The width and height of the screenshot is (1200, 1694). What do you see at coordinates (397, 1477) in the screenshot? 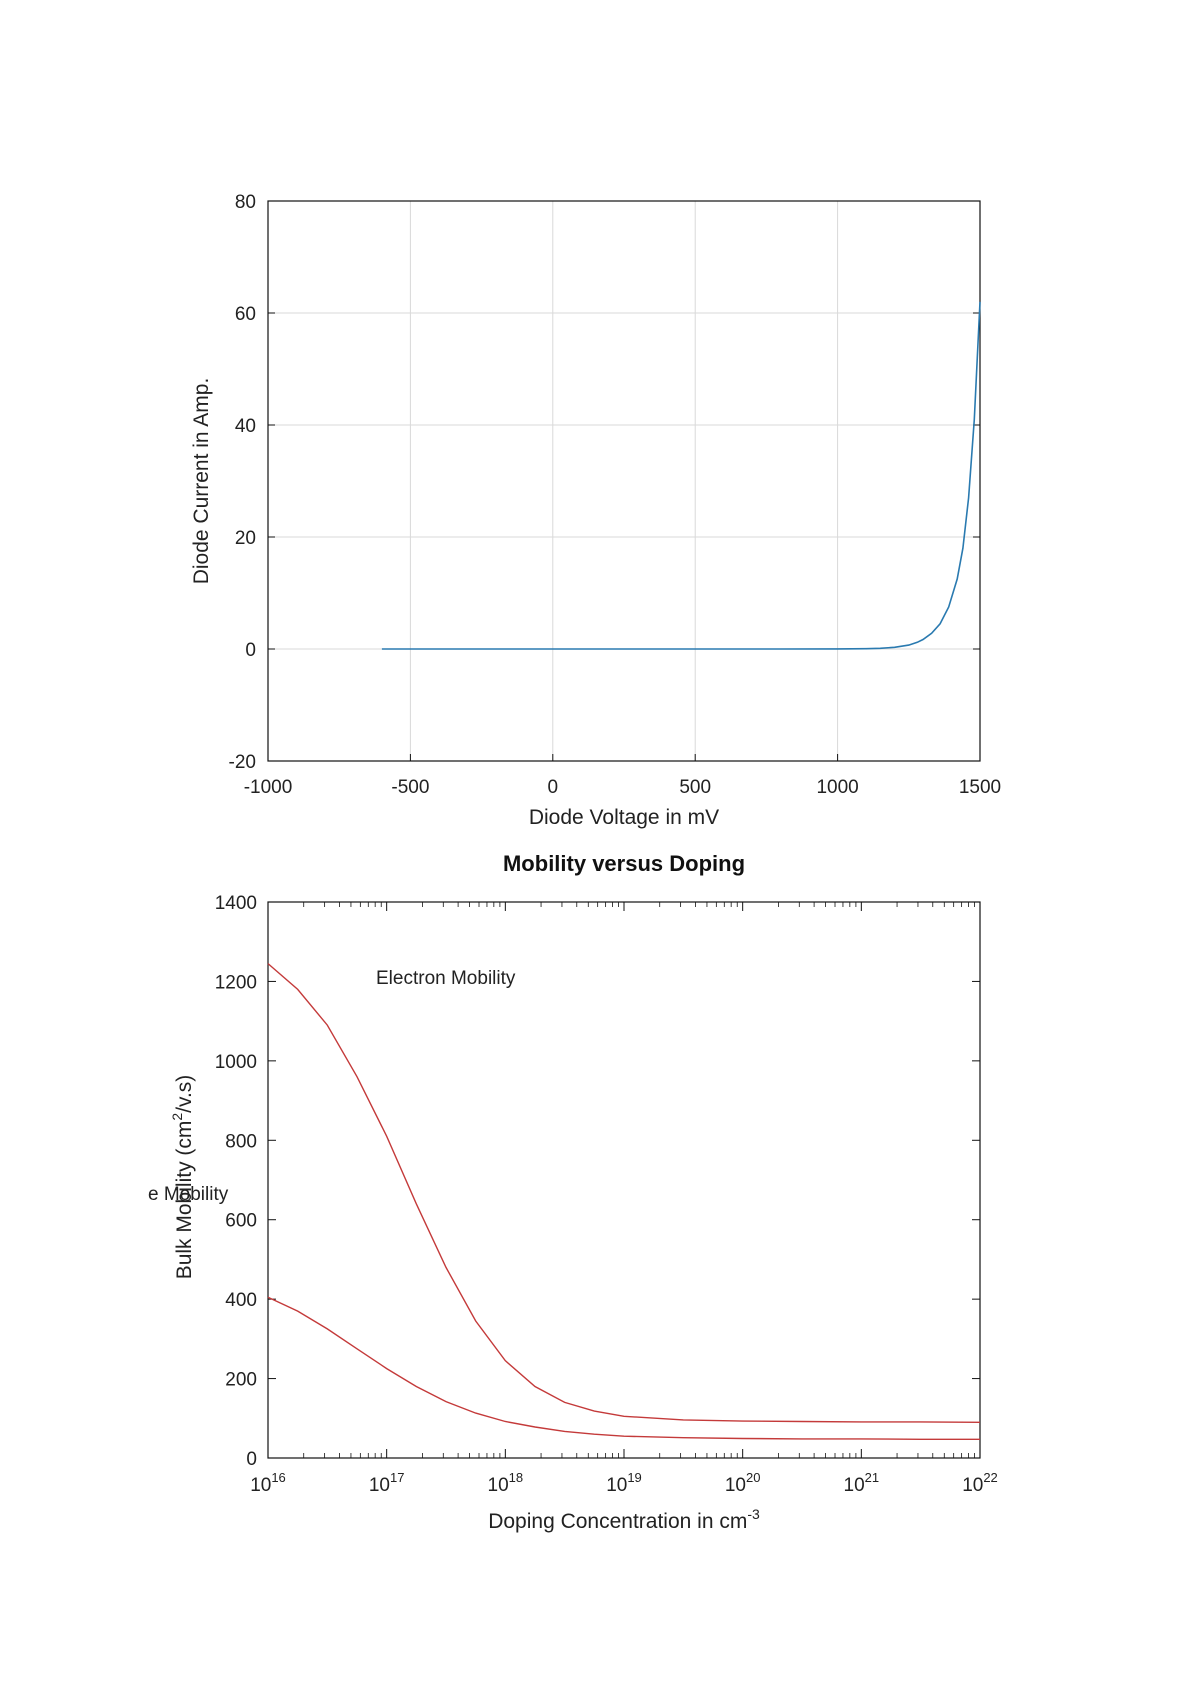
I see `chart2-x-tick-exponent: 17` at bounding box center [397, 1477].